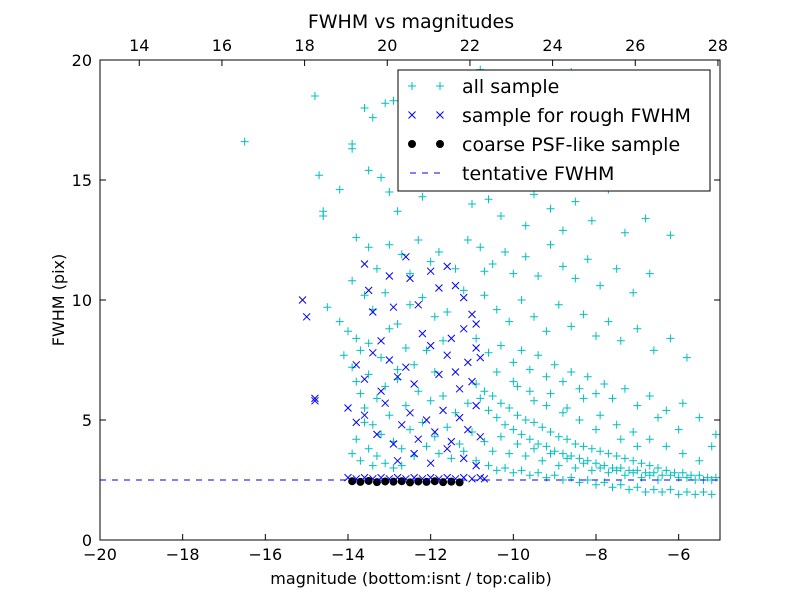 The height and width of the screenshot is (600, 800). Describe the element at coordinates (387, 45) in the screenshot. I see `top-x-tick-label: 20` at that location.